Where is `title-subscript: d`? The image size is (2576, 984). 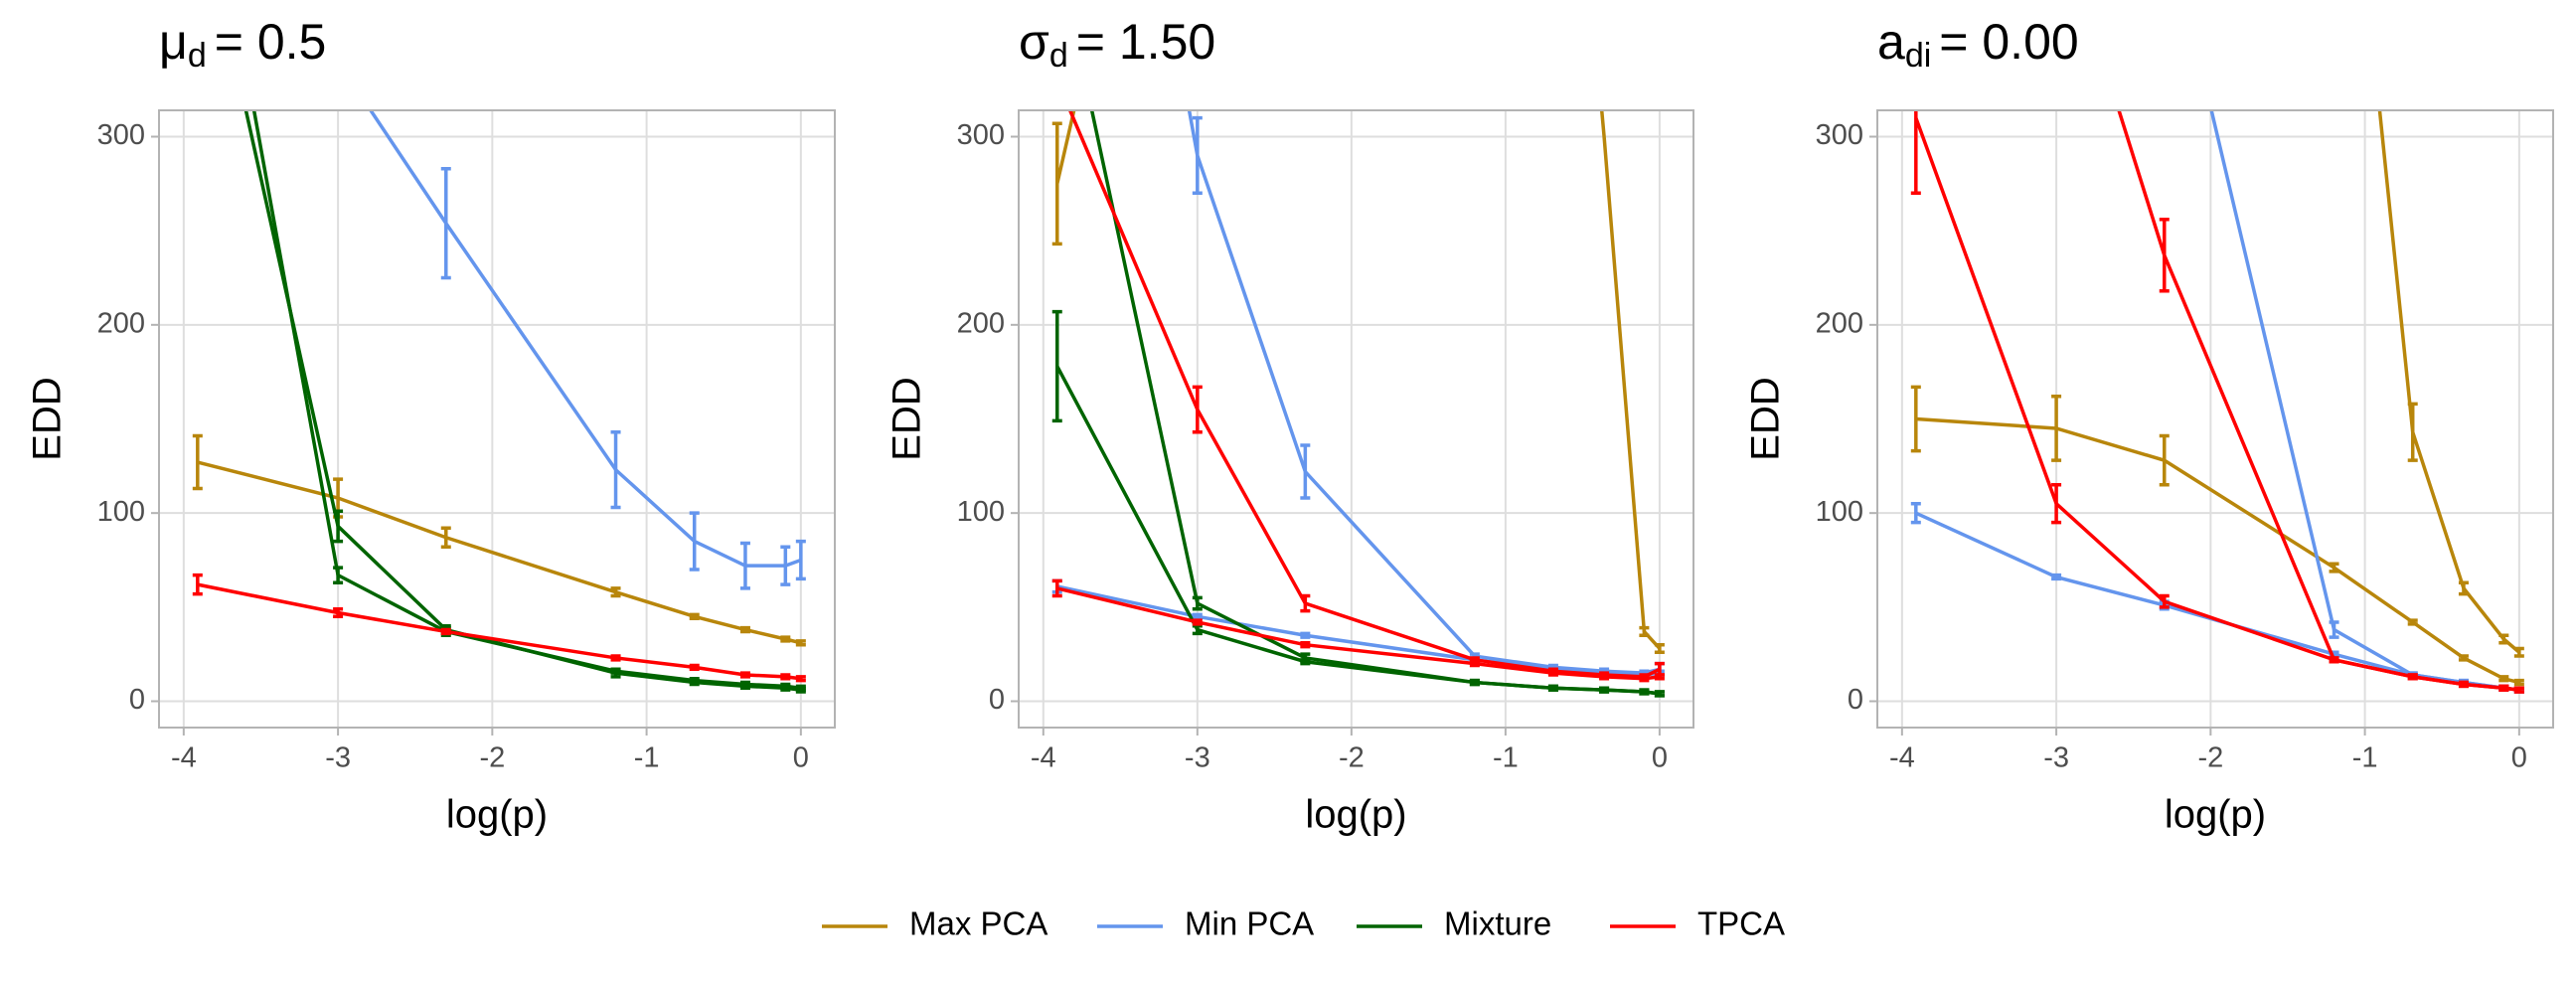
title-subscript: d is located at coordinates (197, 56).